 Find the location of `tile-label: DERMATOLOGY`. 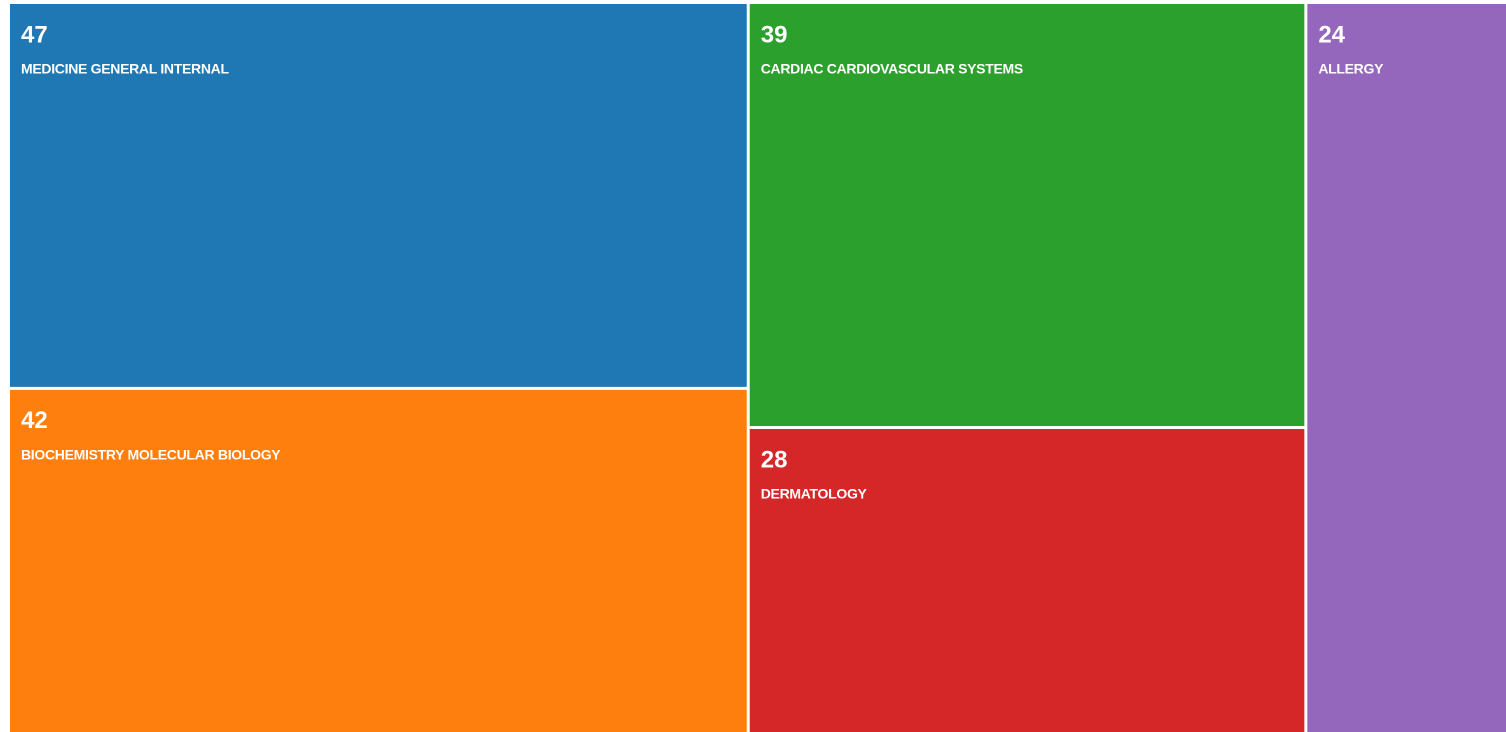

tile-label: DERMATOLOGY is located at coordinates (814, 494).